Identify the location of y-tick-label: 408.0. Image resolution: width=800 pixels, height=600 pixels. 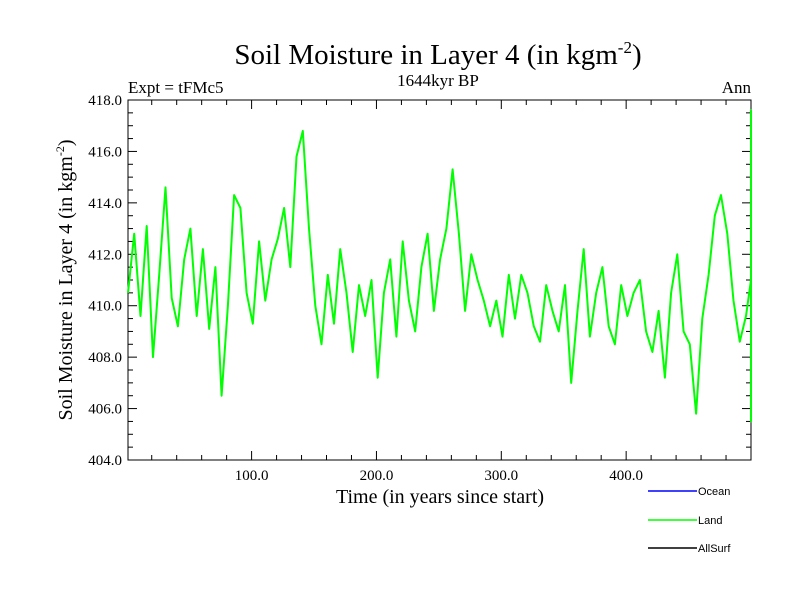
(105, 358).